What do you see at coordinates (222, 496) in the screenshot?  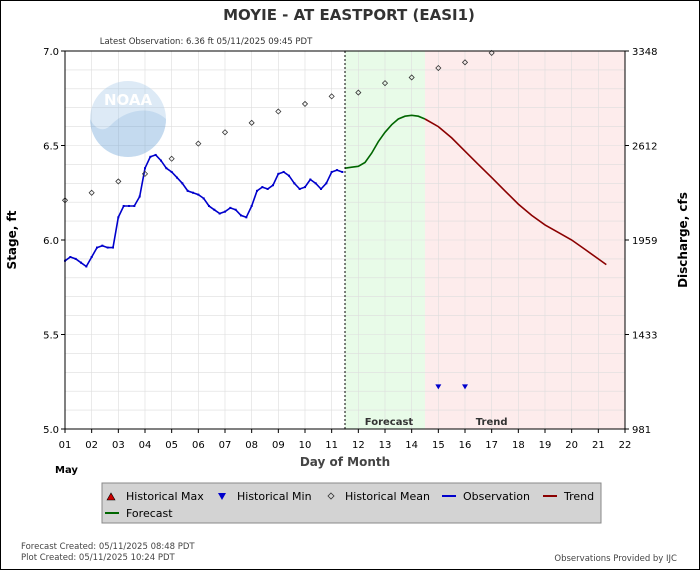 I see `triangle-down-icon` at bounding box center [222, 496].